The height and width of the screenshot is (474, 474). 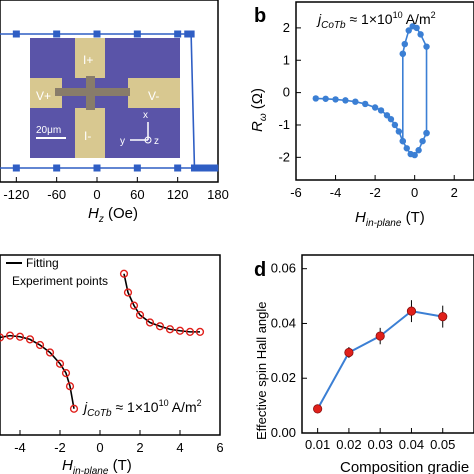 What do you see at coordinates (286, 59) in the screenshot?
I see `panel-b-y-tick-label: 1` at bounding box center [286, 59].